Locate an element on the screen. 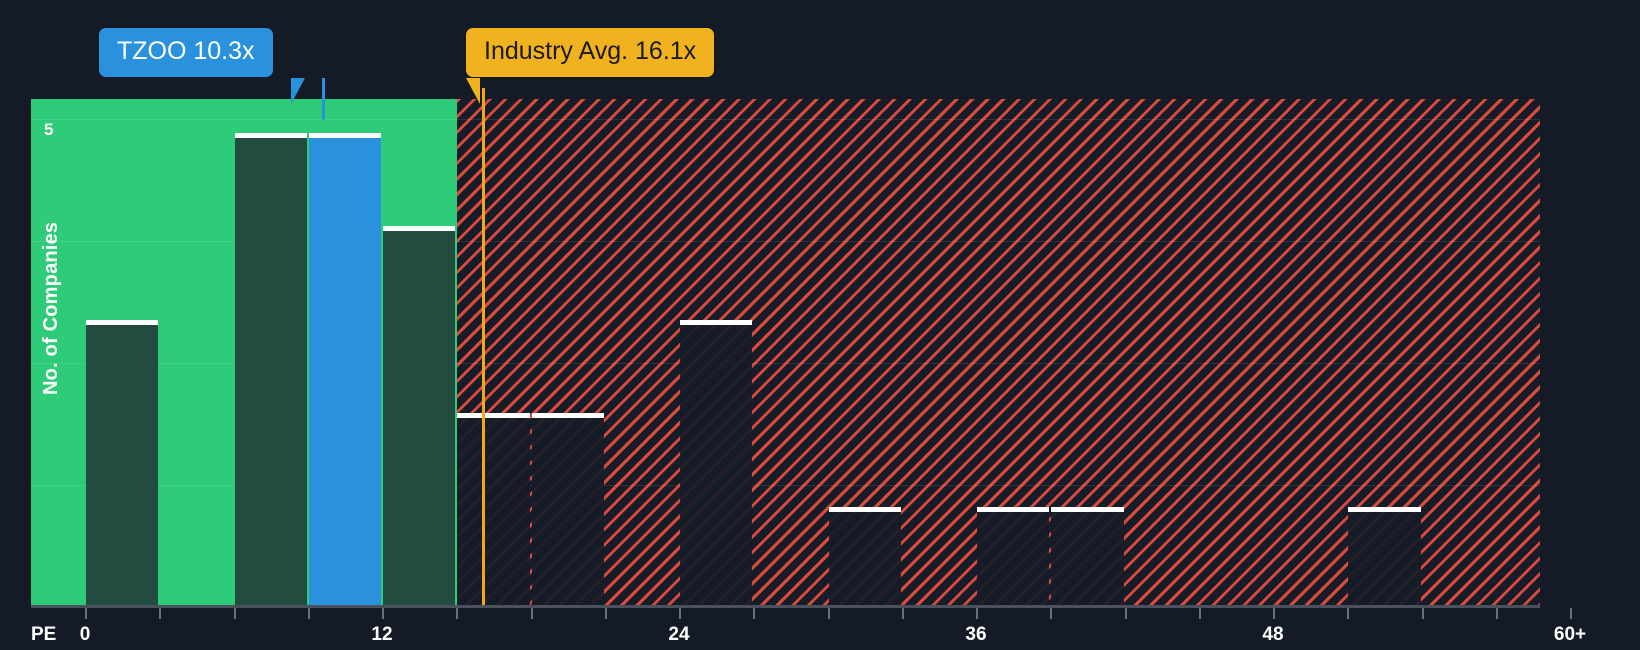 This screenshot has width=1640, height=650. company-callout-tail is located at coordinates (298, 91).